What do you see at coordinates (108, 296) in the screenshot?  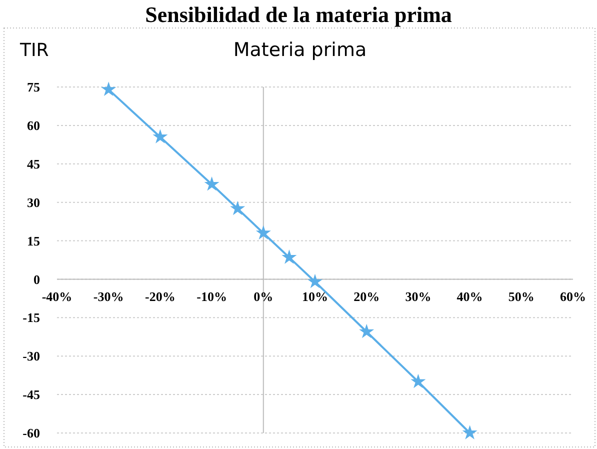 I see `x-tick-label: -30%` at bounding box center [108, 296].